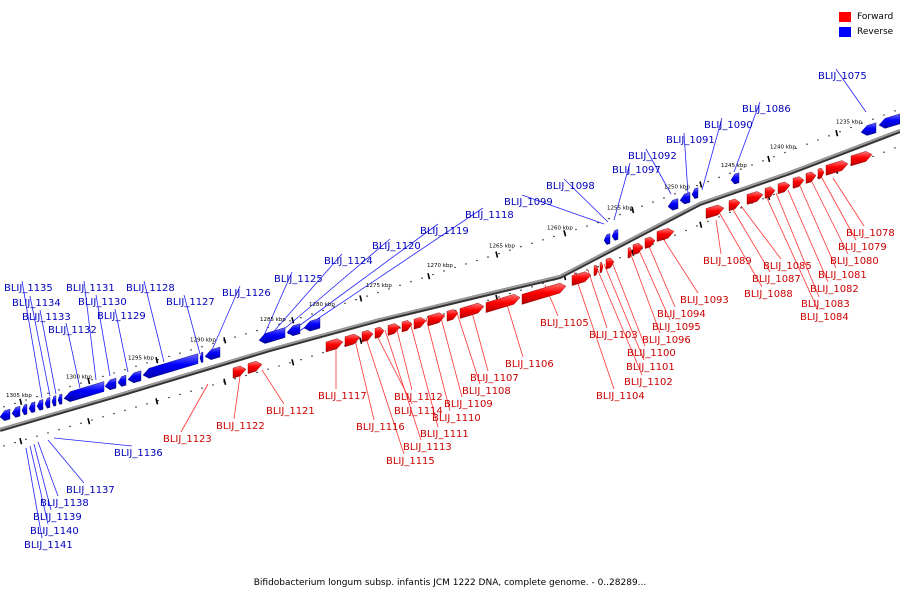  I want to click on reverse-gene-label: BLIJ_1136, so click(138, 453).